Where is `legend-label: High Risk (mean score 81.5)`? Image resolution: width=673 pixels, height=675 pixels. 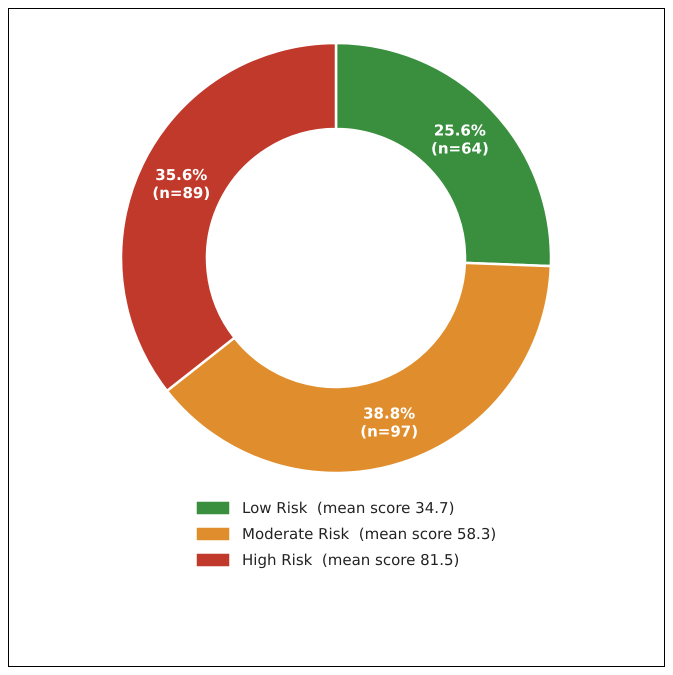
legend-label: High Risk (mean score 81.5) is located at coordinates (351, 560).